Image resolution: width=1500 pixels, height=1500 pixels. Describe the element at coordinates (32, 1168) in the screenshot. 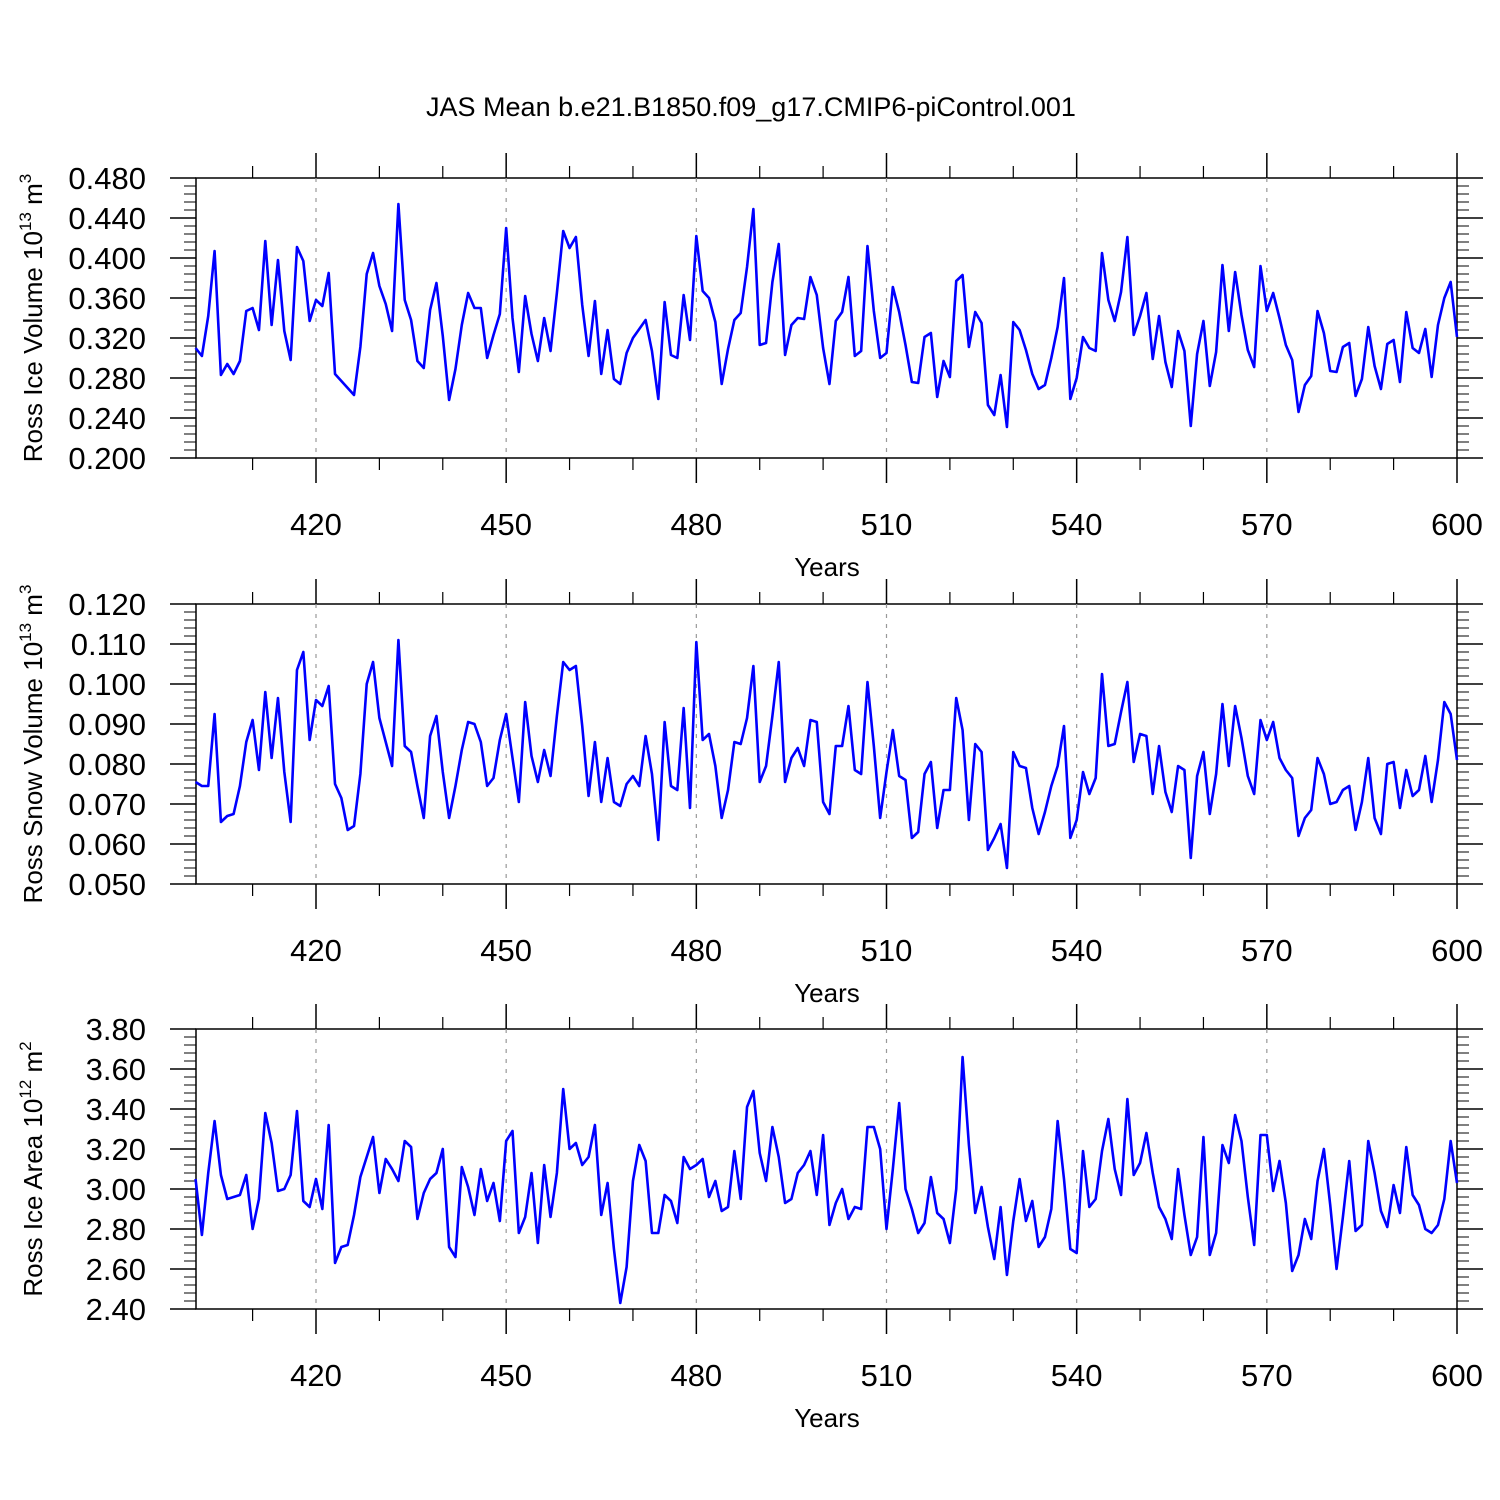

I see `y-axis-label: Ross Ice Area 1012 m2` at that location.